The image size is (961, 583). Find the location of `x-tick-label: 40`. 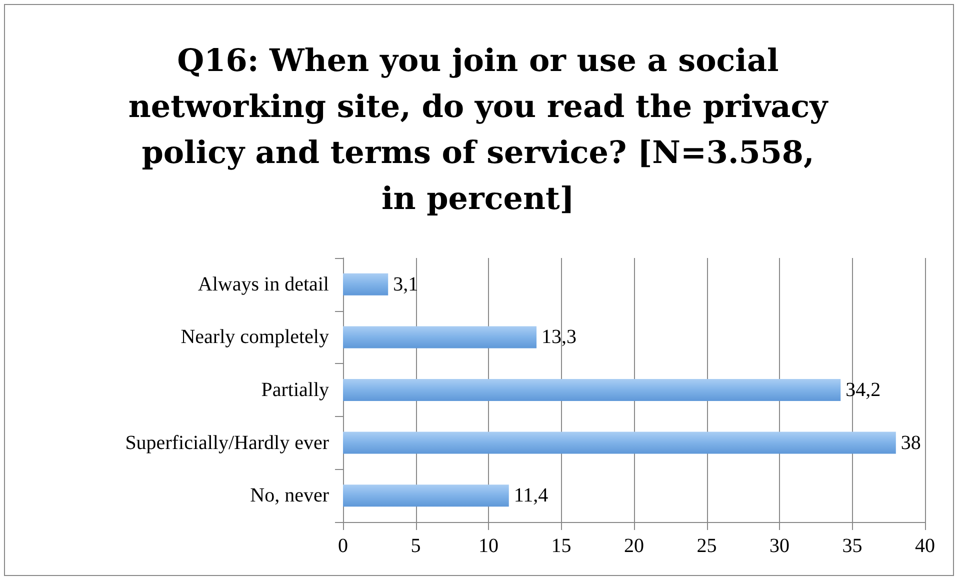

x-tick-label: 40 is located at coordinates (925, 546).